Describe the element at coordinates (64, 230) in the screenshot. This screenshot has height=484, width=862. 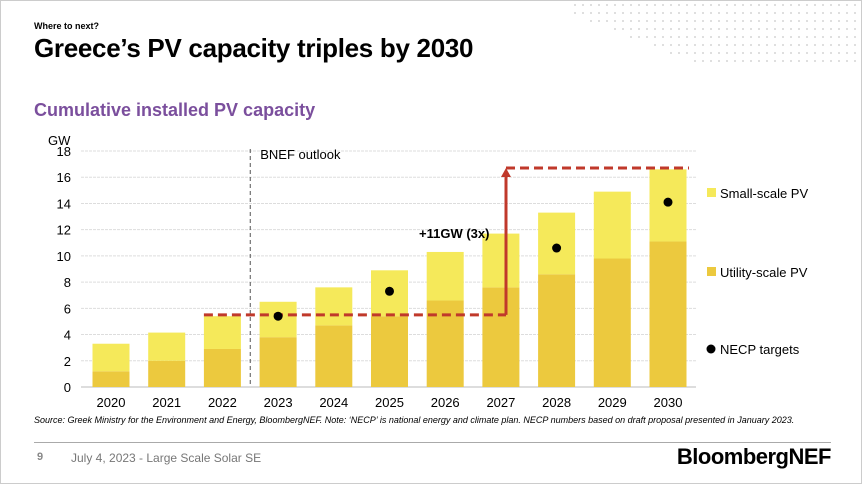
I see `y-tick-label: 12` at that location.